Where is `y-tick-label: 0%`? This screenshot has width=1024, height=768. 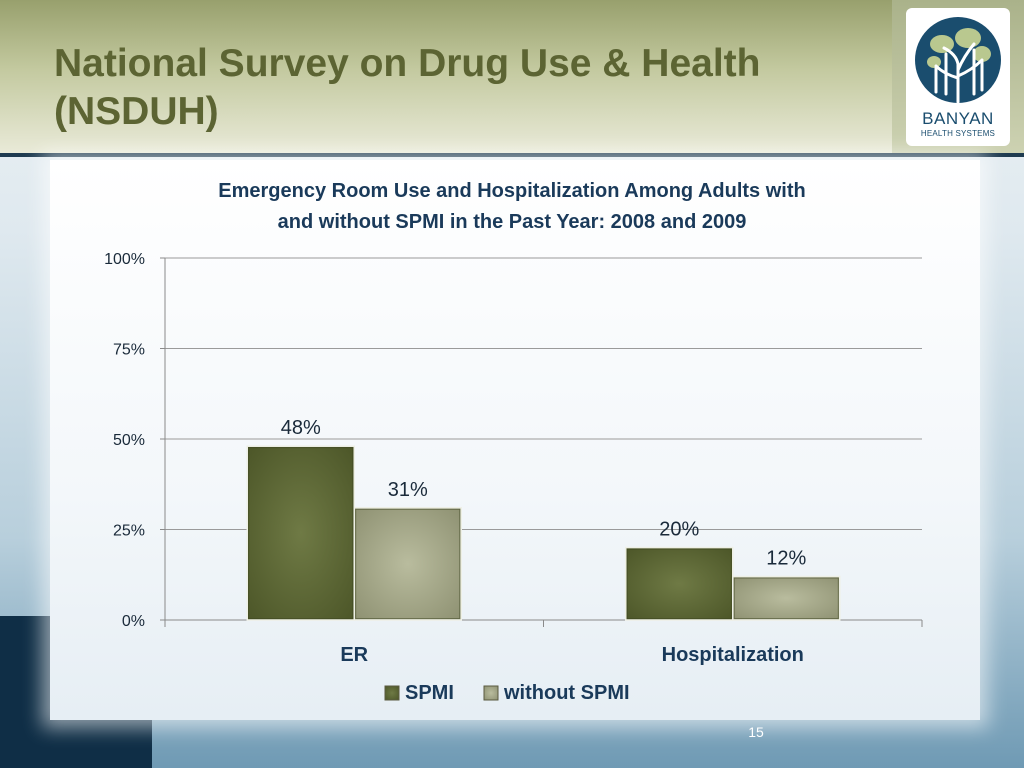 y-tick-label: 0% is located at coordinates (133, 621).